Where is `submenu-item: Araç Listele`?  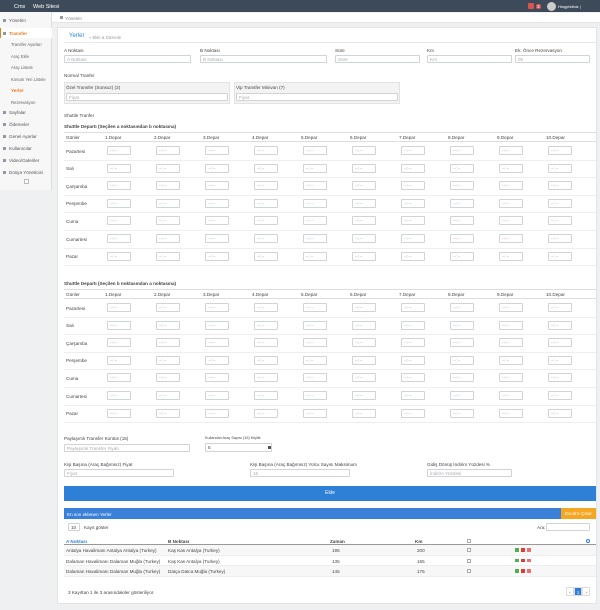
submenu-item: Araç Listele is located at coordinates (22, 67).